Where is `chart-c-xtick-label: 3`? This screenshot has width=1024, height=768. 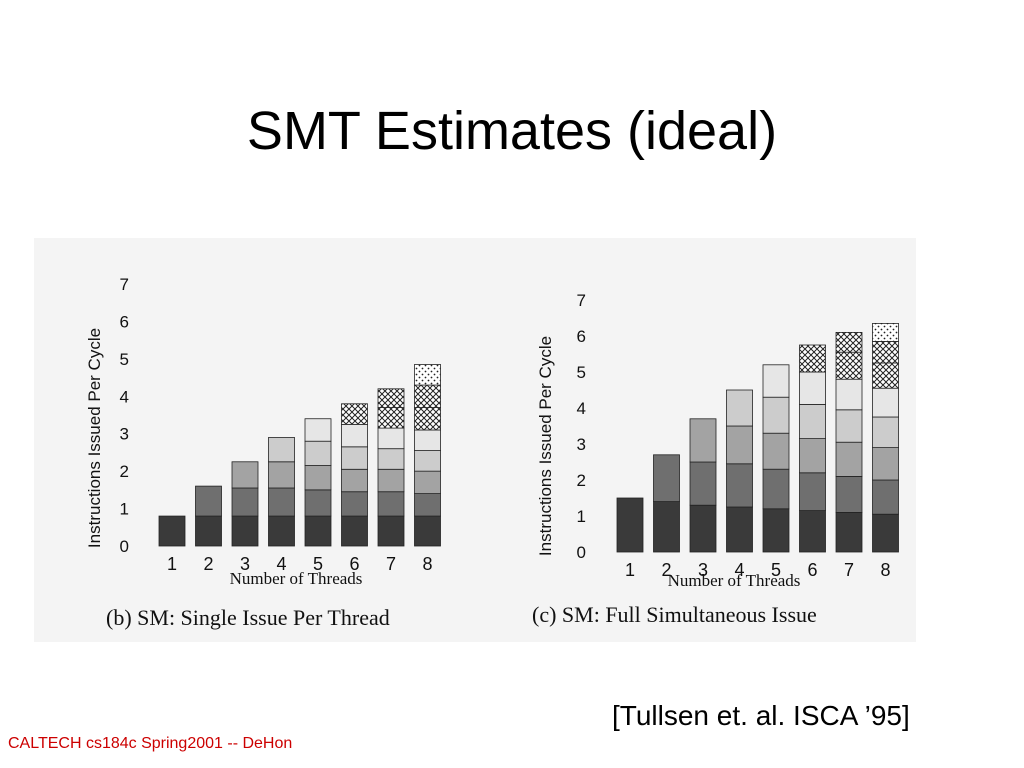 chart-c-xtick-label: 3 is located at coordinates (703, 570).